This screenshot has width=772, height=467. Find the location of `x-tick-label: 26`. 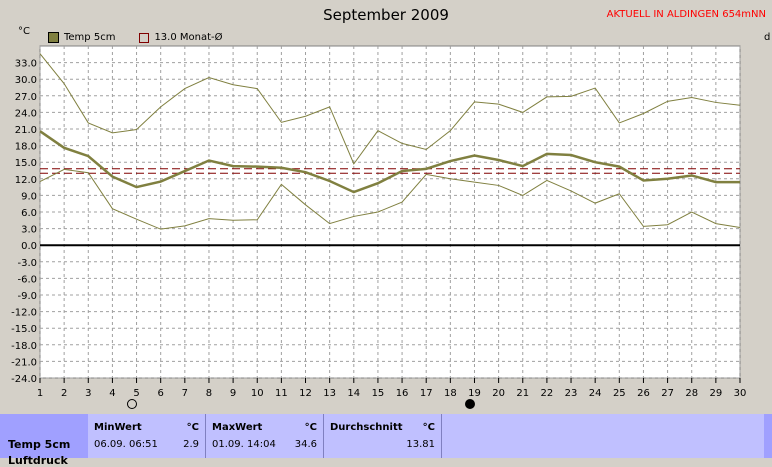

x-tick-label: 26 is located at coordinates (643, 393).